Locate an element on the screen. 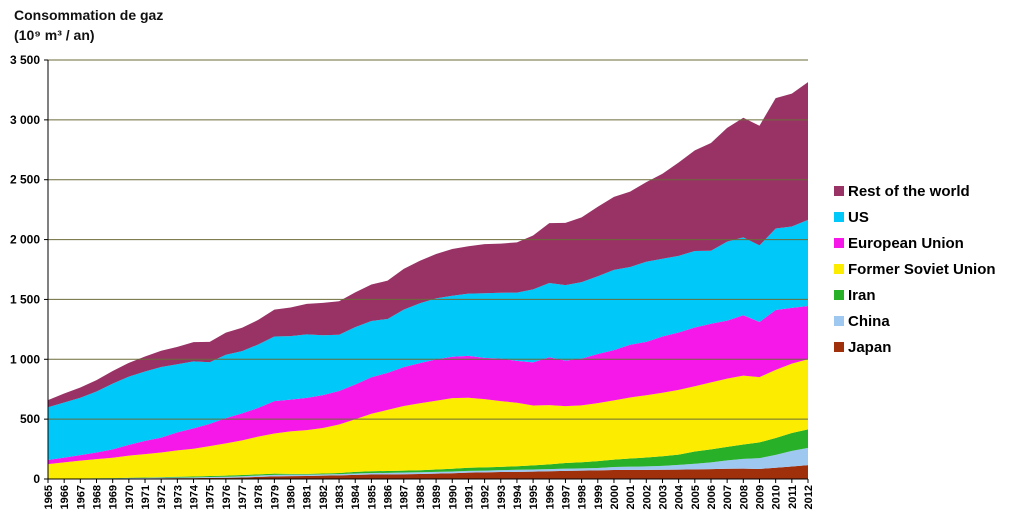  x-tick-label: 2012 is located at coordinates (809, 497).